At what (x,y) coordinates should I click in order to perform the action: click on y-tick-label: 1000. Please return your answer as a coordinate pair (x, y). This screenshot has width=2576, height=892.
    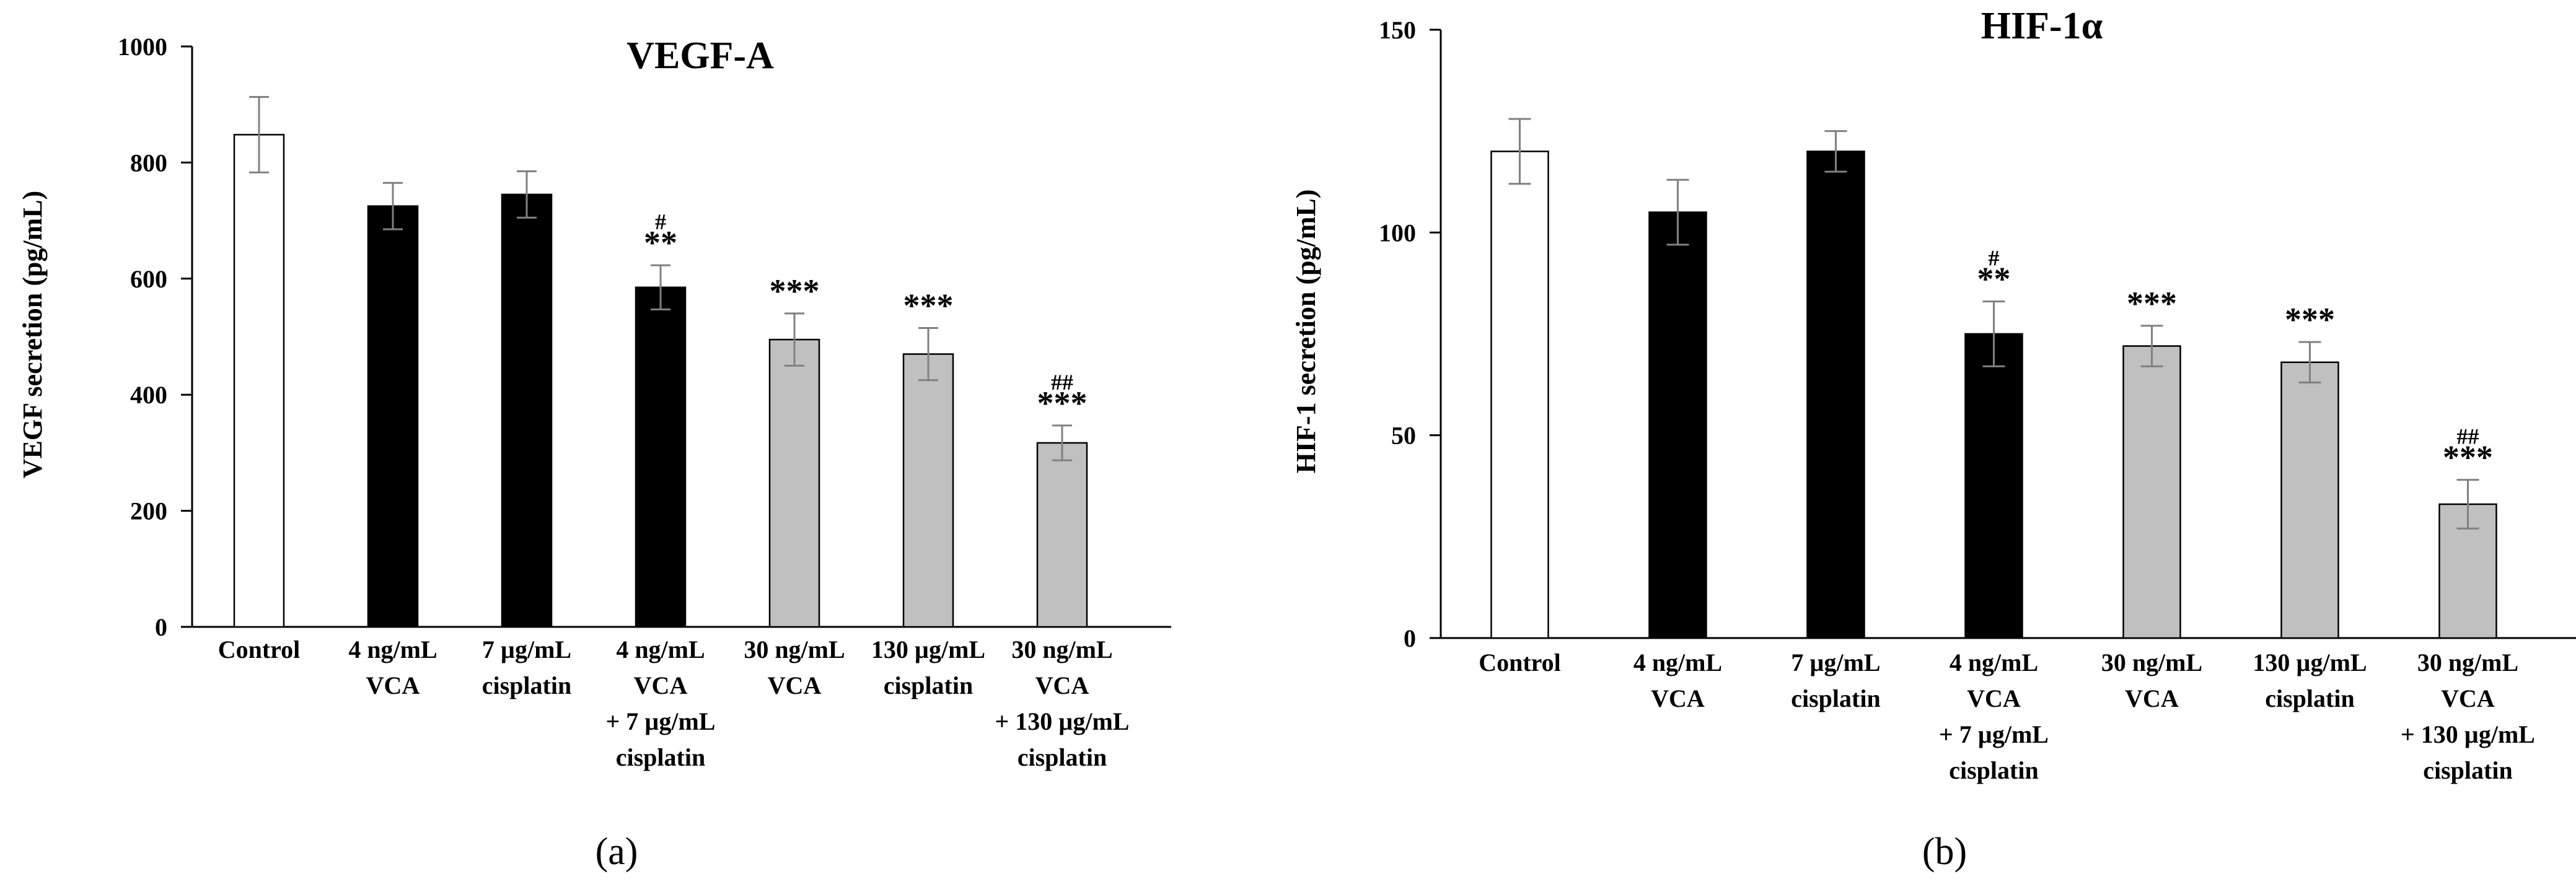
    Looking at the image, I should click on (142, 47).